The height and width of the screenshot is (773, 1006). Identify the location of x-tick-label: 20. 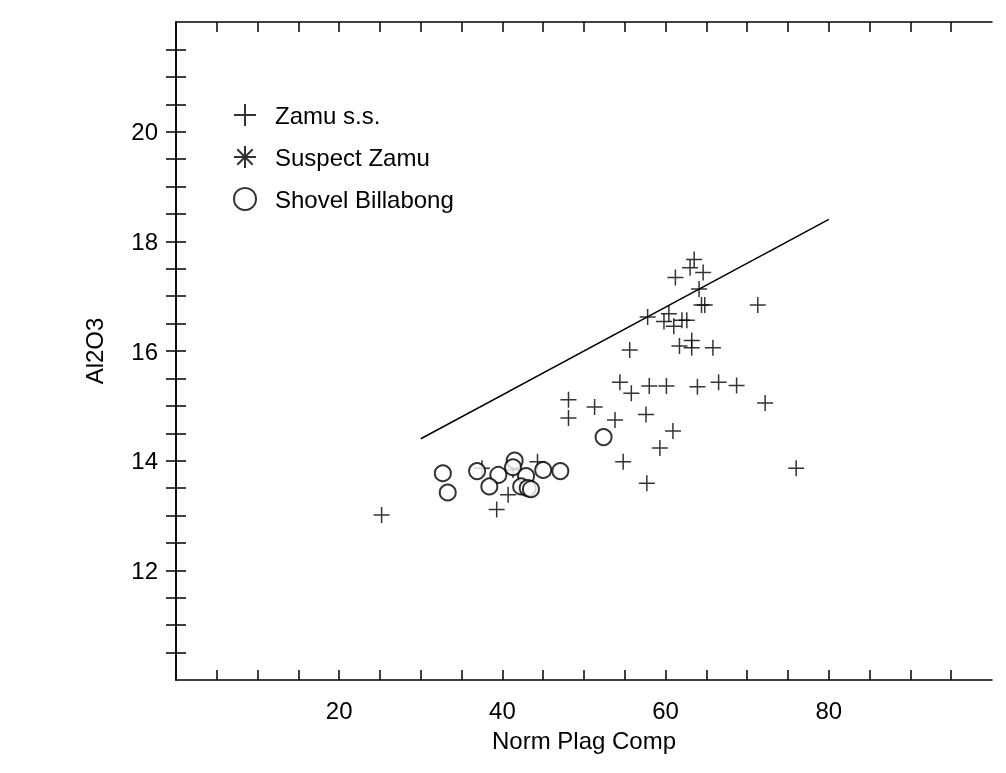
(339, 710).